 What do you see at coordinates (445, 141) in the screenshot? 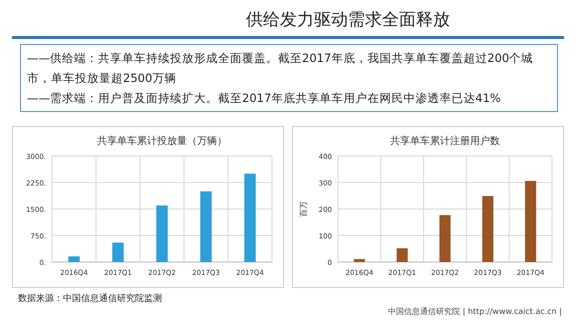
I see `chart-title: 共享单车累计注册用户数` at bounding box center [445, 141].